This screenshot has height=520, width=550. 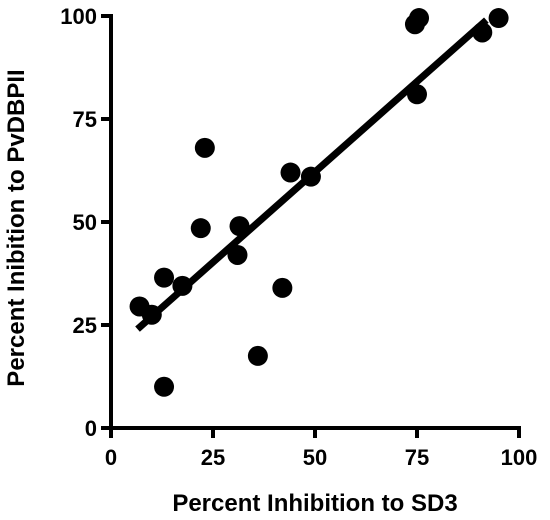 What do you see at coordinates (314, 503) in the screenshot?
I see `x-axis-title: Percent Inhibition to SD3` at bounding box center [314, 503].